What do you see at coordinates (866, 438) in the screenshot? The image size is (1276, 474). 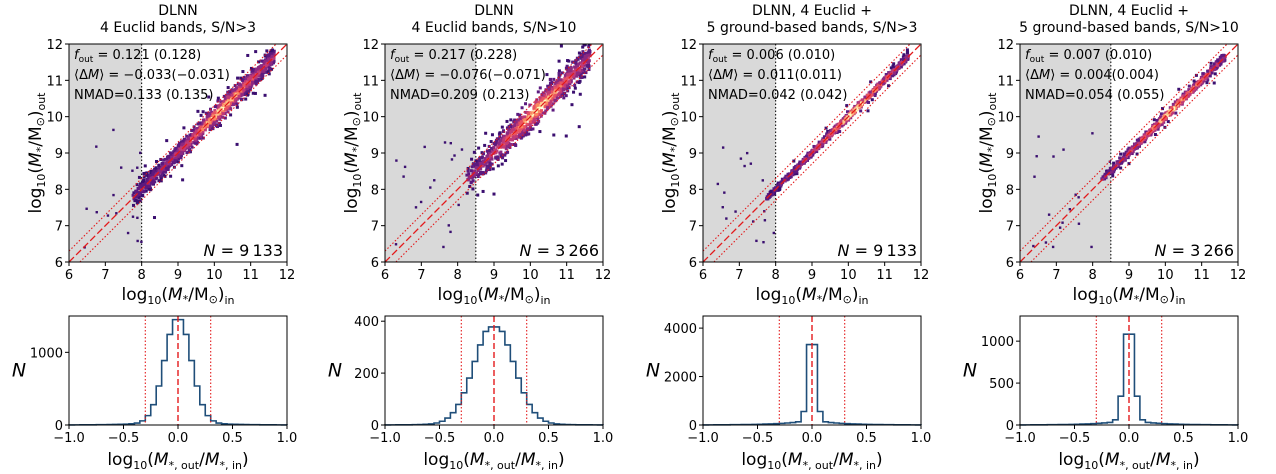 I see `x-tick-label: 0.5` at bounding box center [866, 438].